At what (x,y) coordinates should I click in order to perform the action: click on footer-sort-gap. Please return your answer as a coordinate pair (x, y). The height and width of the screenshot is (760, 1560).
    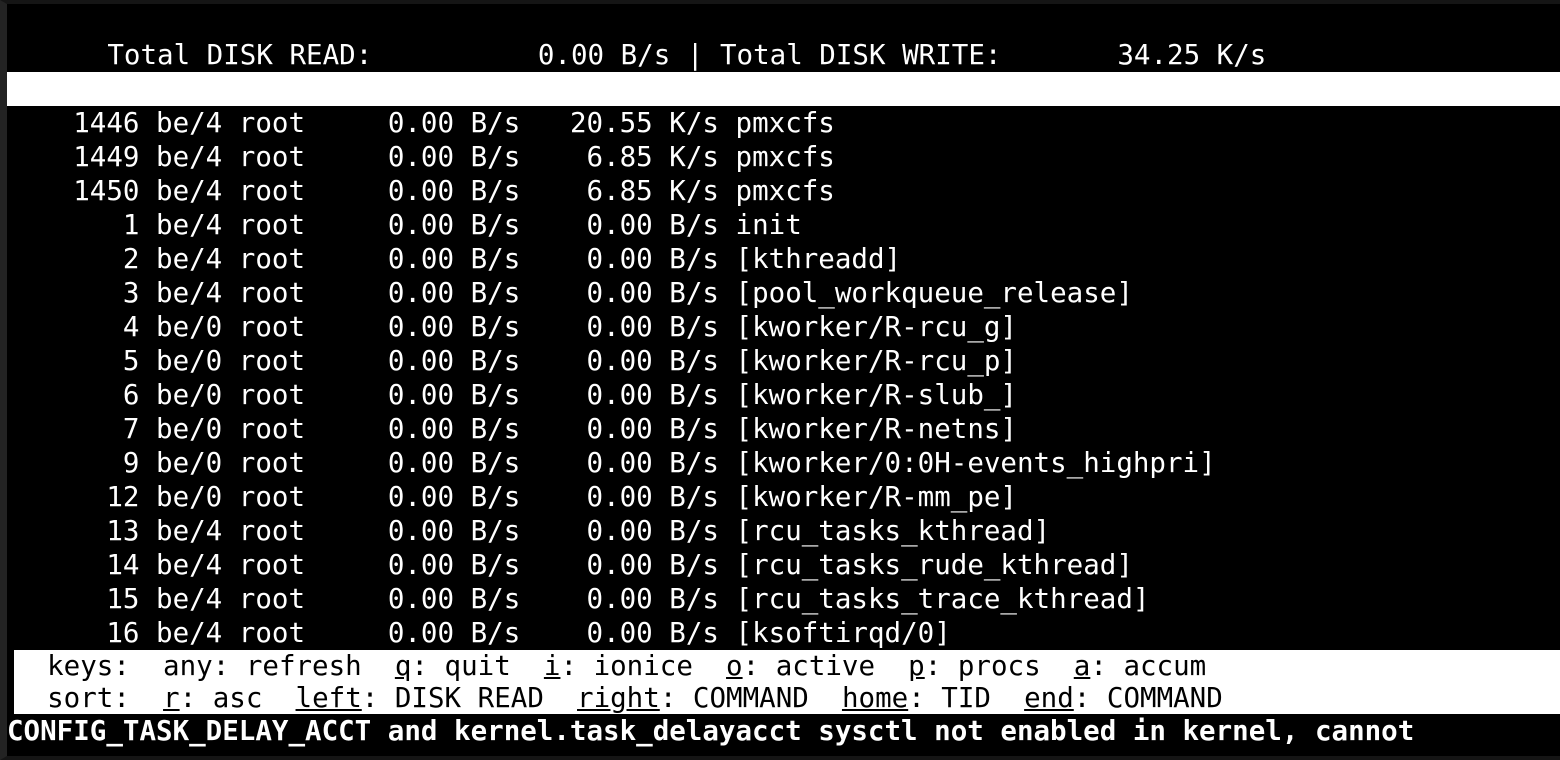
    Looking at the image, I should click on (146, 698).